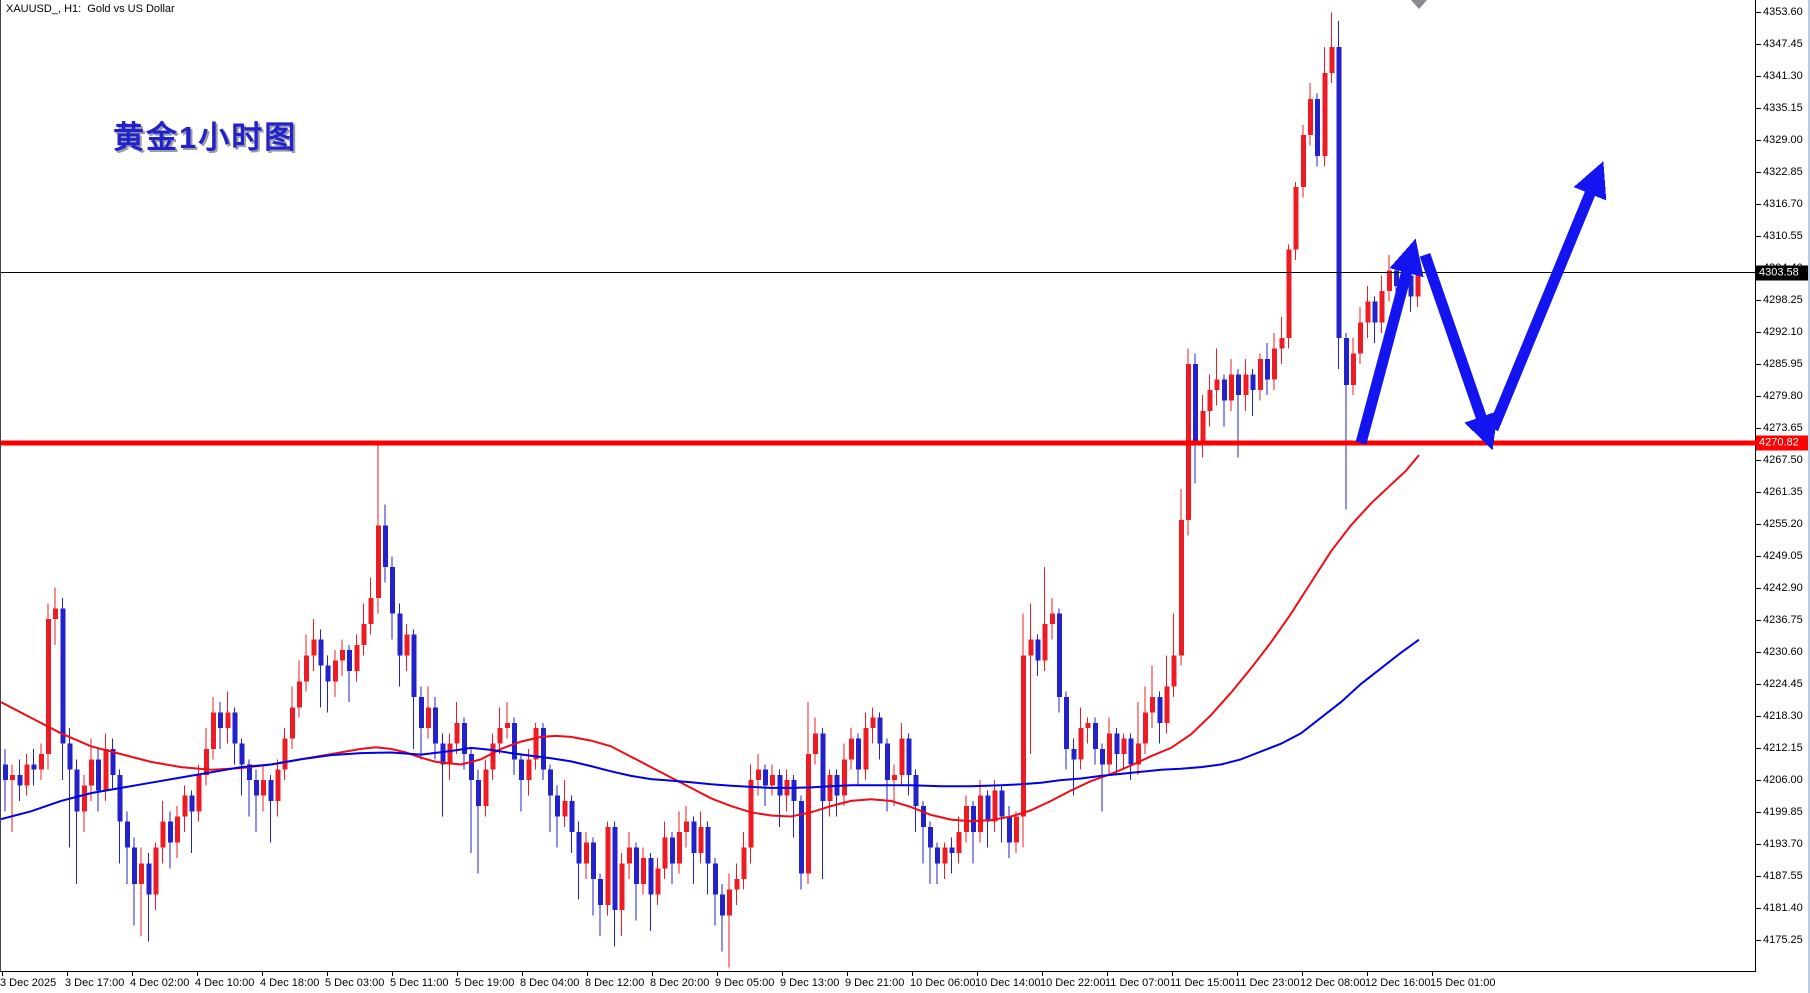  Describe the element at coordinates (1419, 4) in the screenshot. I see `chart-shift-marker-icon` at that location.